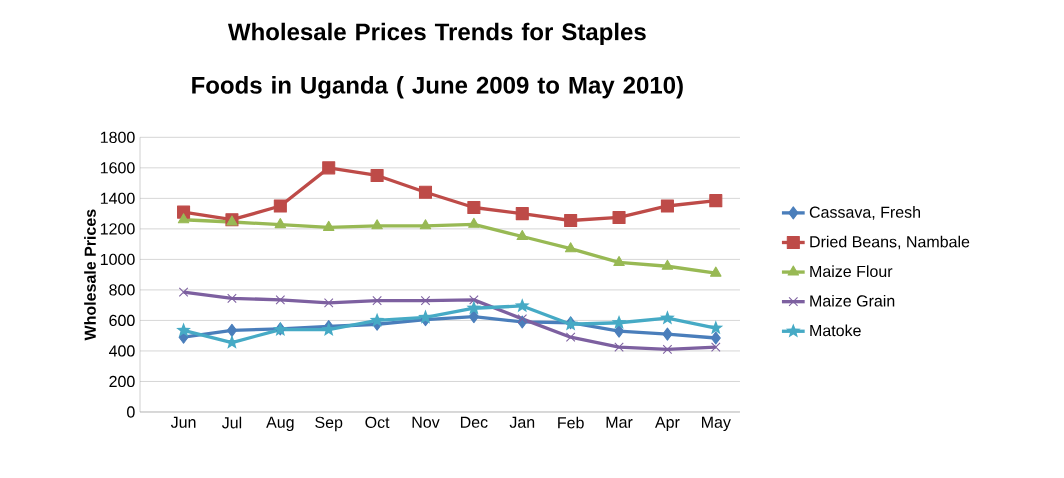 This screenshot has height=478, width=1064. Describe the element at coordinates (122, 320) in the screenshot. I see `y-tick-label: 600` at that location.